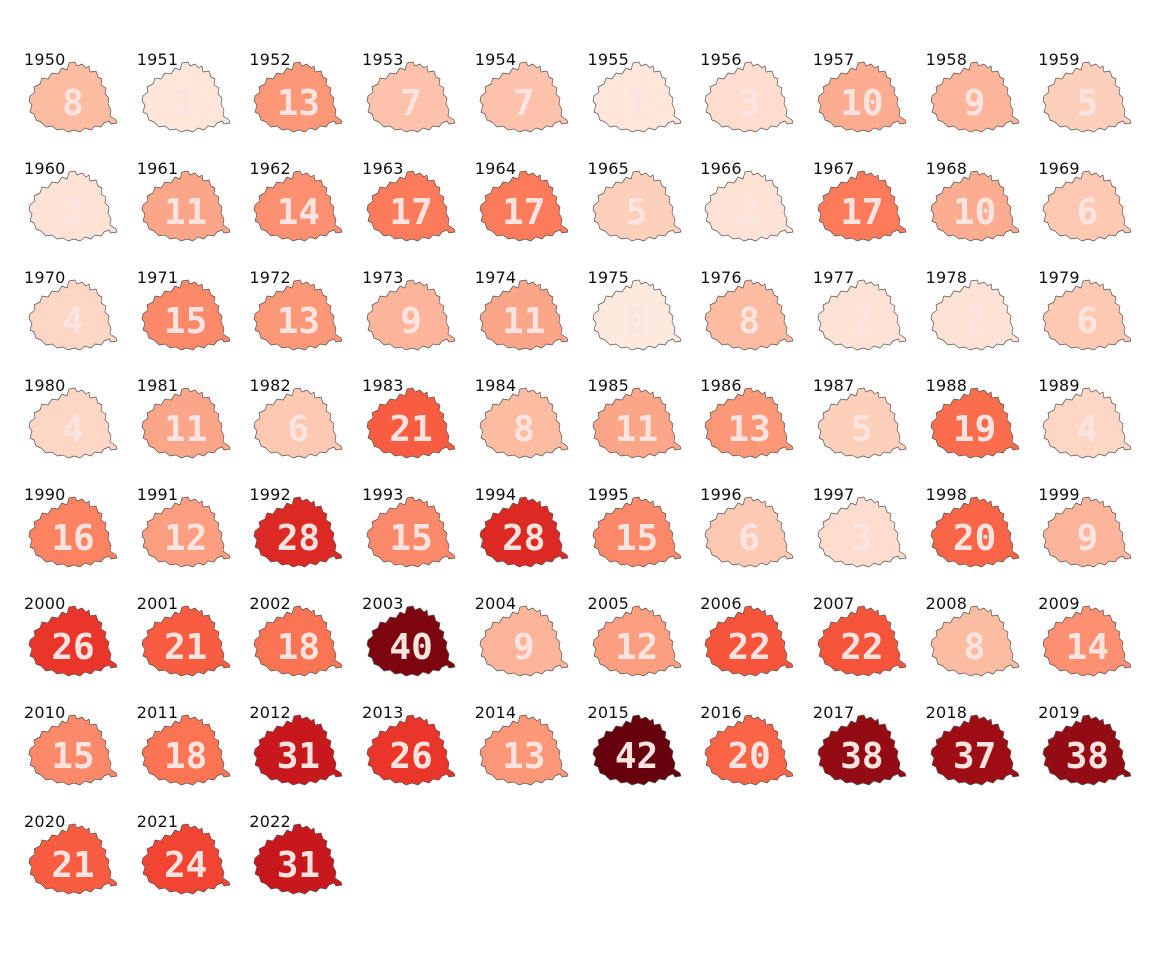 This screenshot has width=1152, height=960. I want to click on year-cell: 1987 5, so click(869, 426).